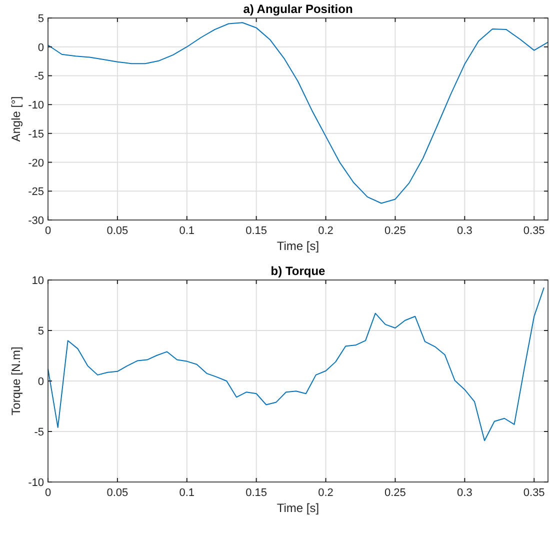 This screenshot has height=535, width=550. Describe the element at coordinates (36, 163) in the screenshot. I see `y-tick-label: -20` at that location.